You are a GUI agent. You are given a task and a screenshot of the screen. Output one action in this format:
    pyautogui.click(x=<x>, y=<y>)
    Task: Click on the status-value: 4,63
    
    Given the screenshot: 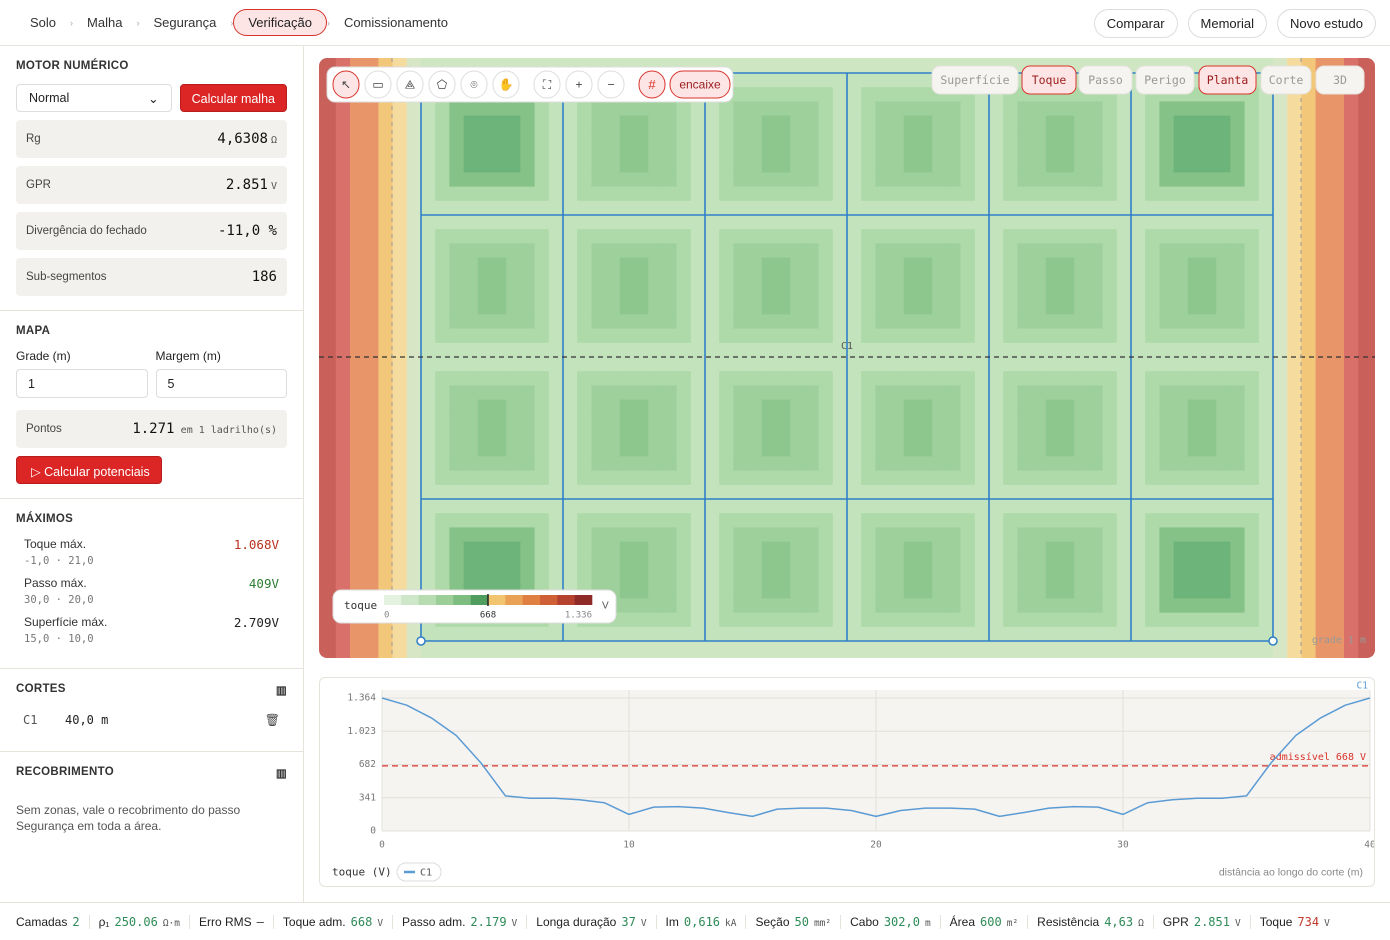 What is the action you would take?
    pyautogui.click(x=1119, y=921)
    